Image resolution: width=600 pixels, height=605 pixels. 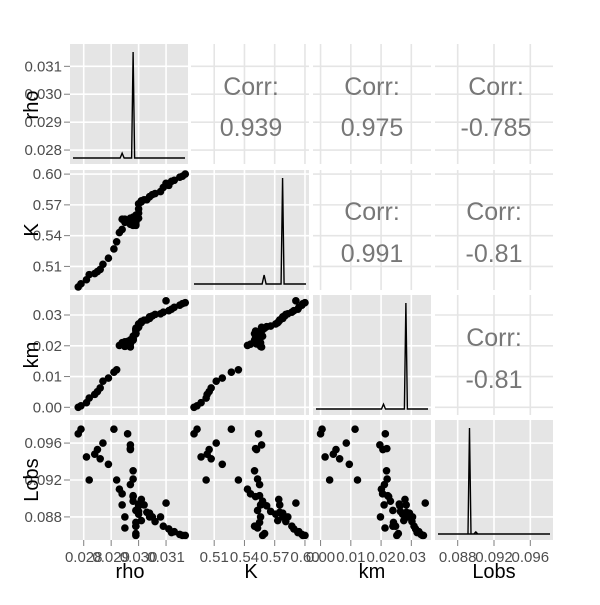 What do you see at coordinates (304, 557) in the screenshot?
I see `x-tick-label: 0.60` at bounding box center [304, 557].